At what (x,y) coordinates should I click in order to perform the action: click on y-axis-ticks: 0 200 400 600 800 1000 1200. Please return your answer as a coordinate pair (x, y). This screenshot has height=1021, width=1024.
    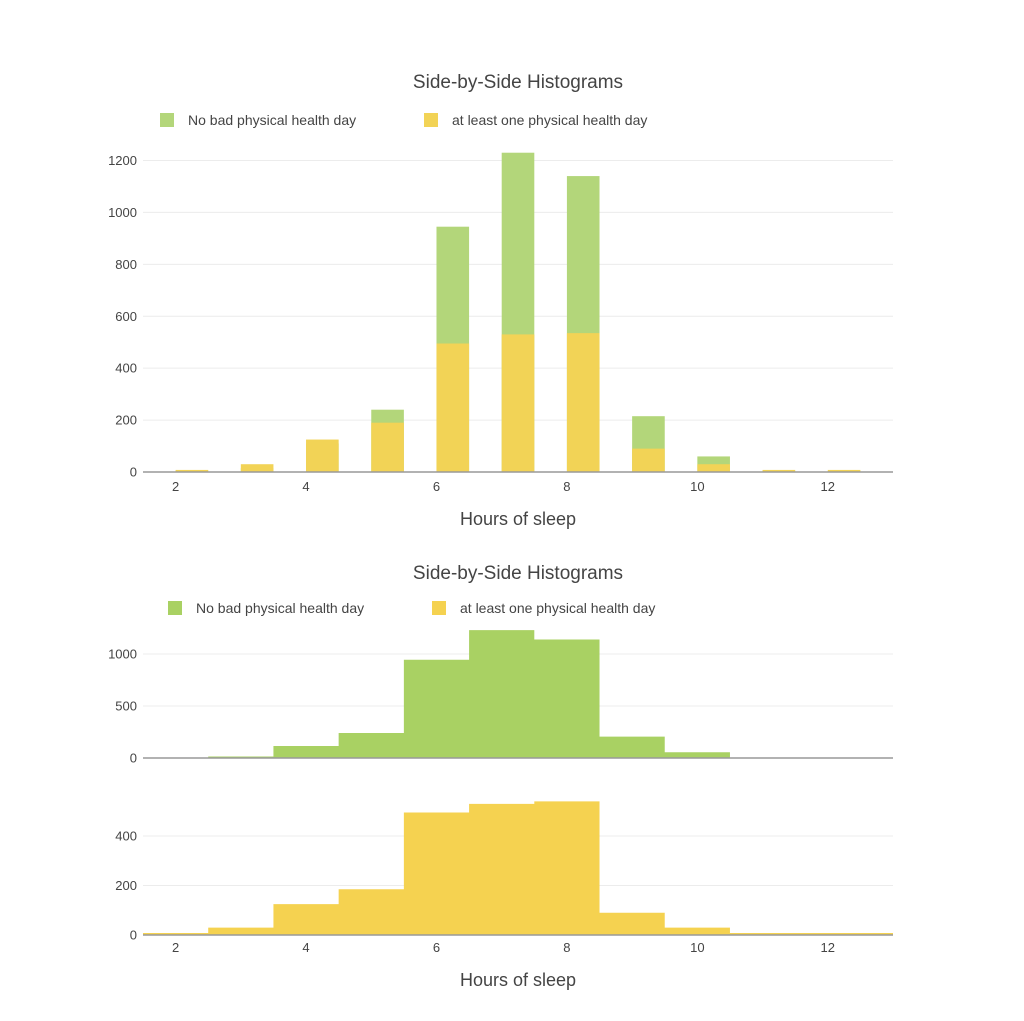
    Looking at the image, I should click on (122, 316).